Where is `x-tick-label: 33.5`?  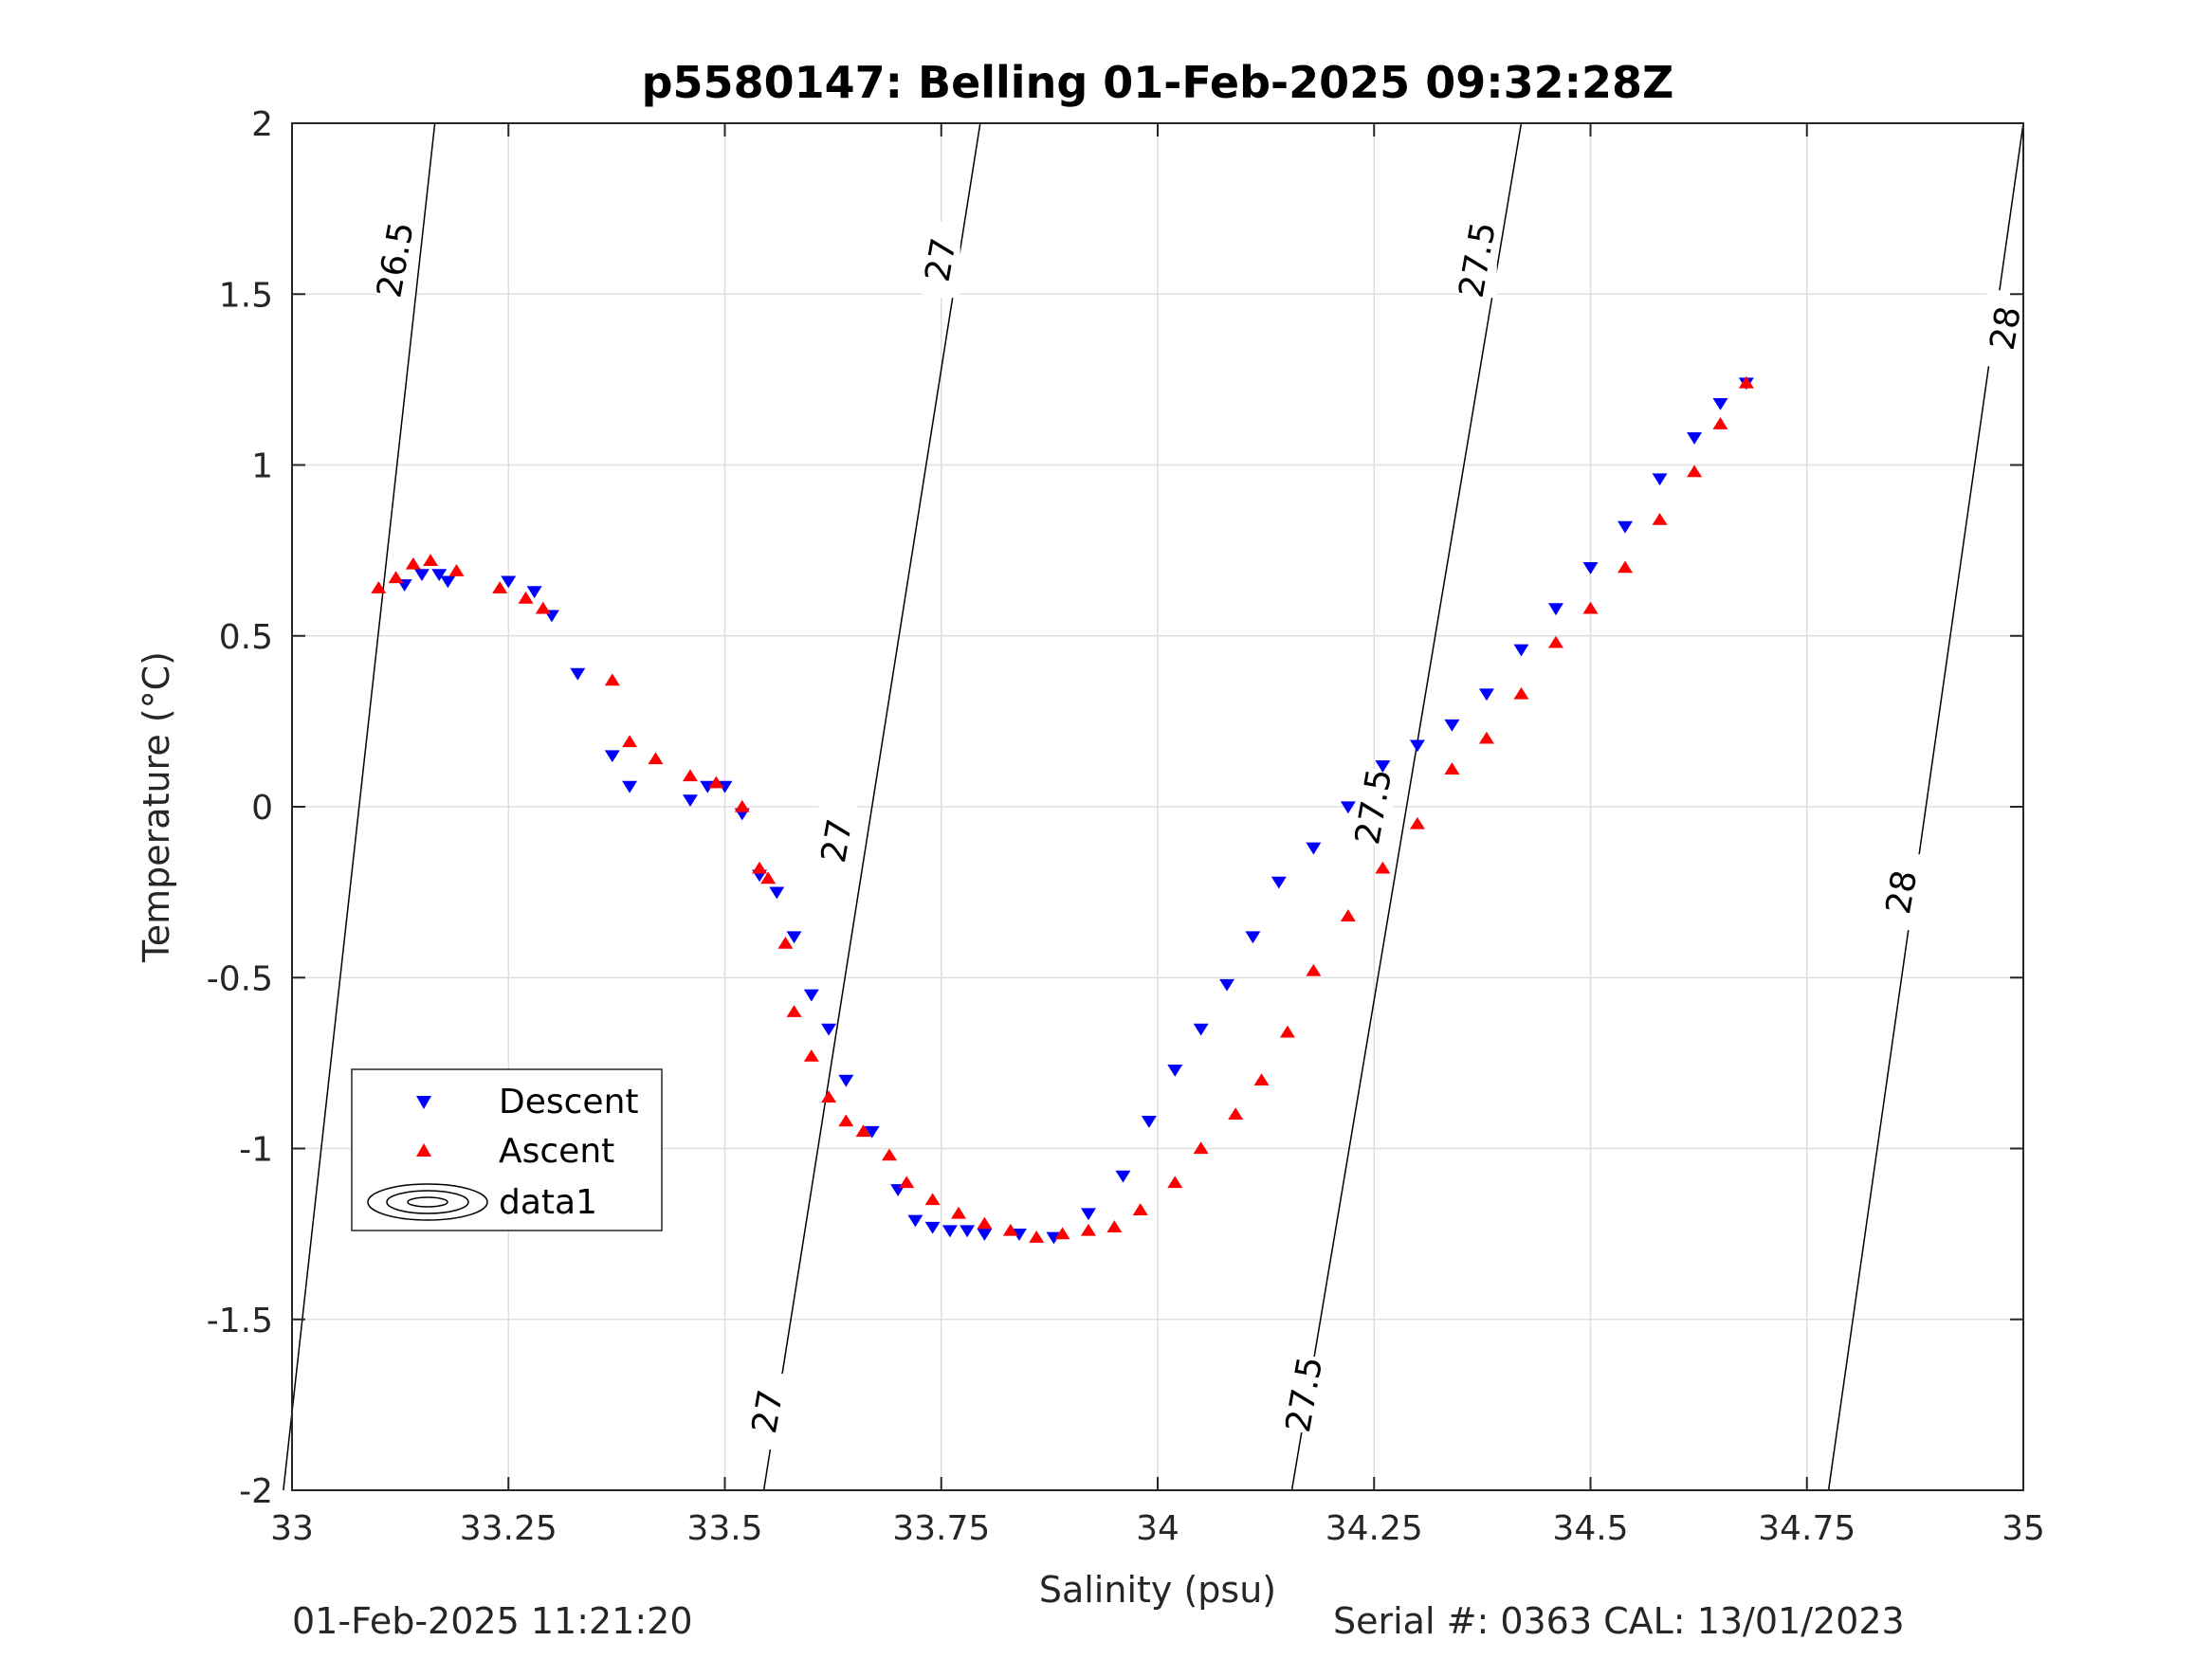 x-tick-label: 33.5 is located at coordinates (724, 1528).